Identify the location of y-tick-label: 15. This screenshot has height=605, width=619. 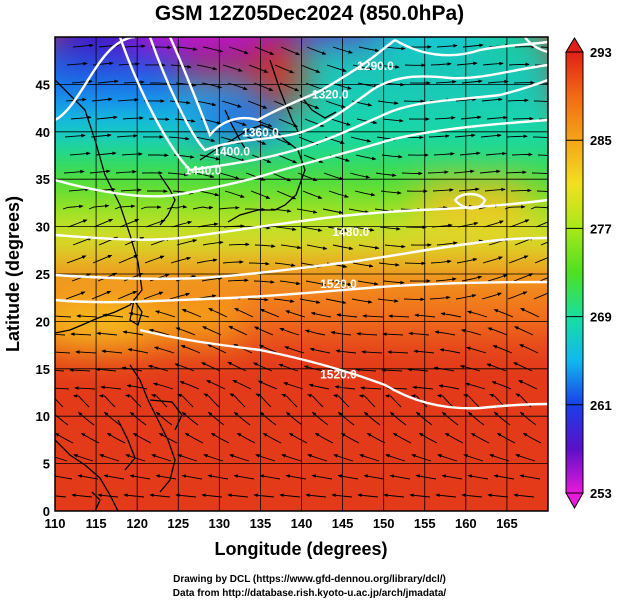
(43, 369).